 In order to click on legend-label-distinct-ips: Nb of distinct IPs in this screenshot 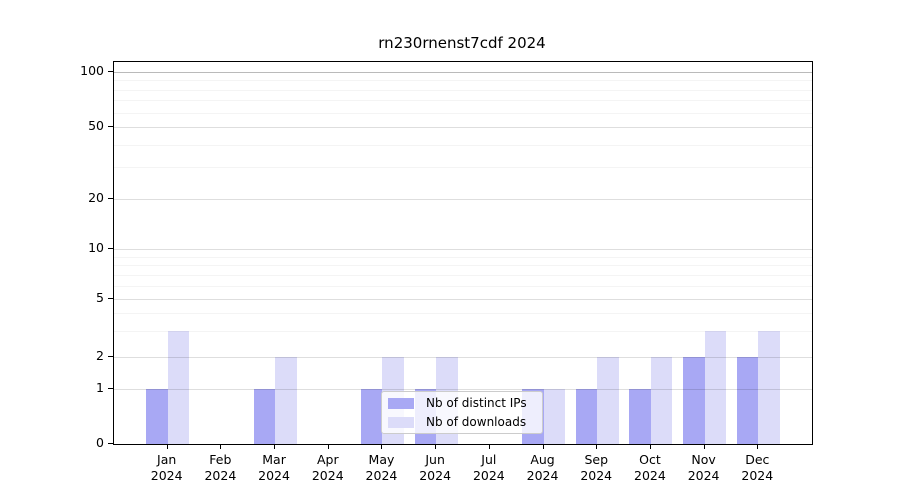, I will do `click(476, 403)`.